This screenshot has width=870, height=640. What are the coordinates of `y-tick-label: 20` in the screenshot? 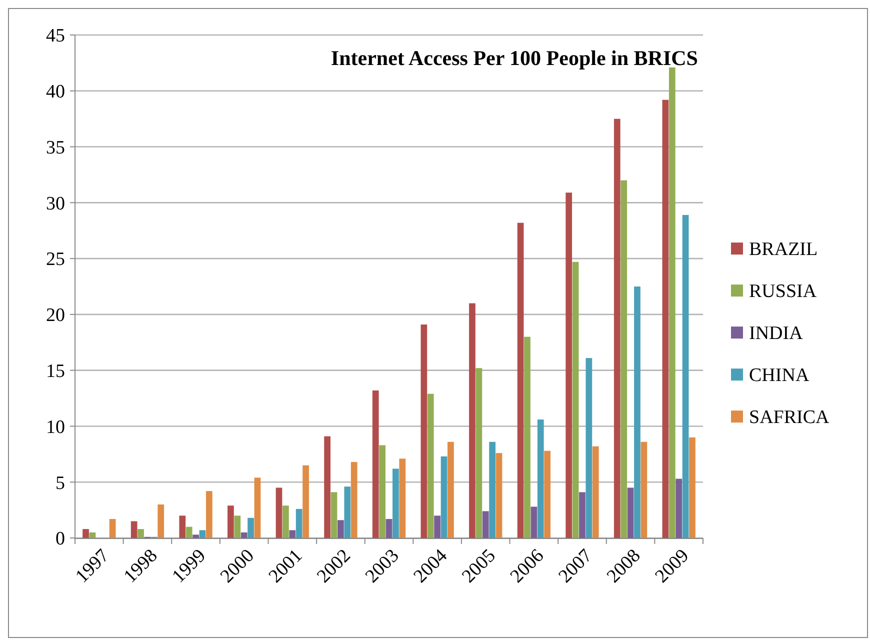 It's located at (55, 315).